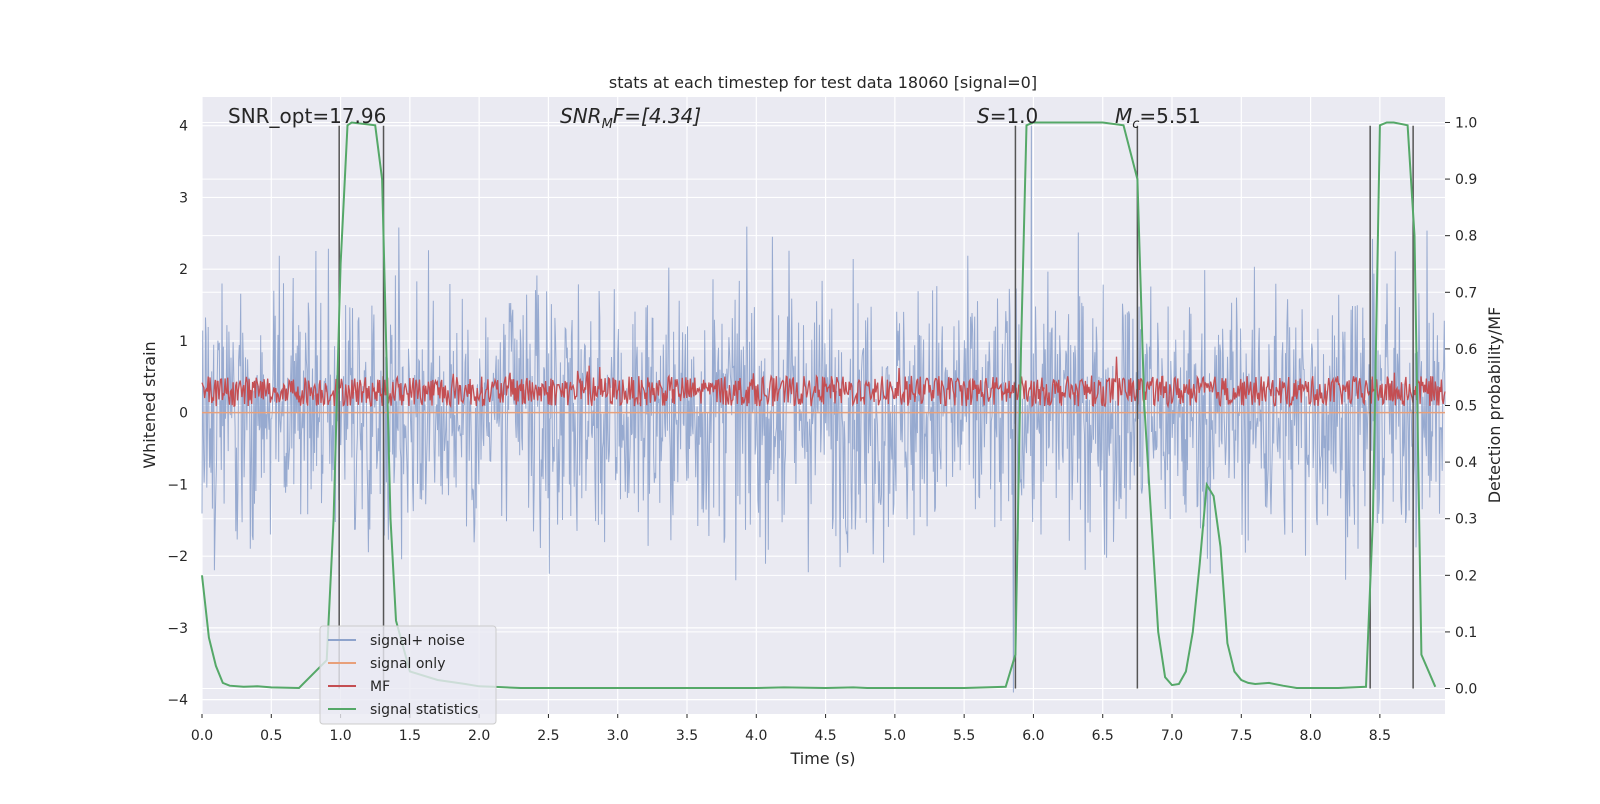  I want to click on y-right-axis-label: Detection probability/MF, so click(1494, 405).